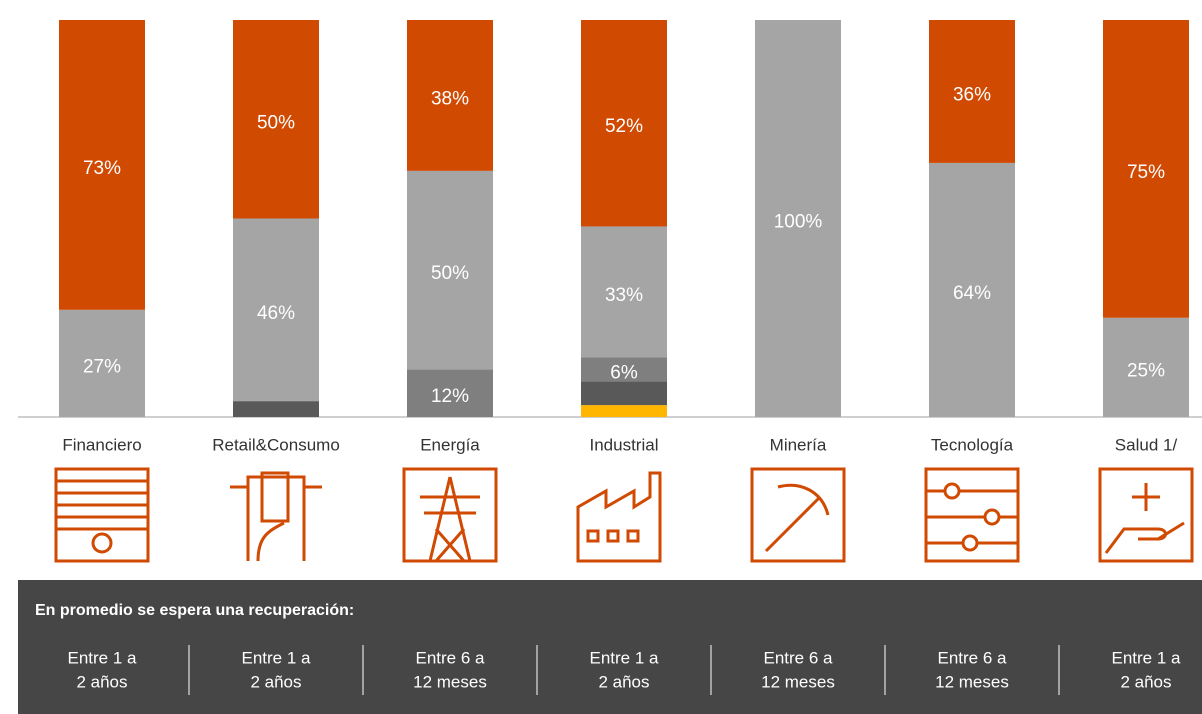 This screenshot has height=714, width=1202. Describe the element at coordinates (798, 222) in the screenshot. I see `data-label: 100%` at that location.